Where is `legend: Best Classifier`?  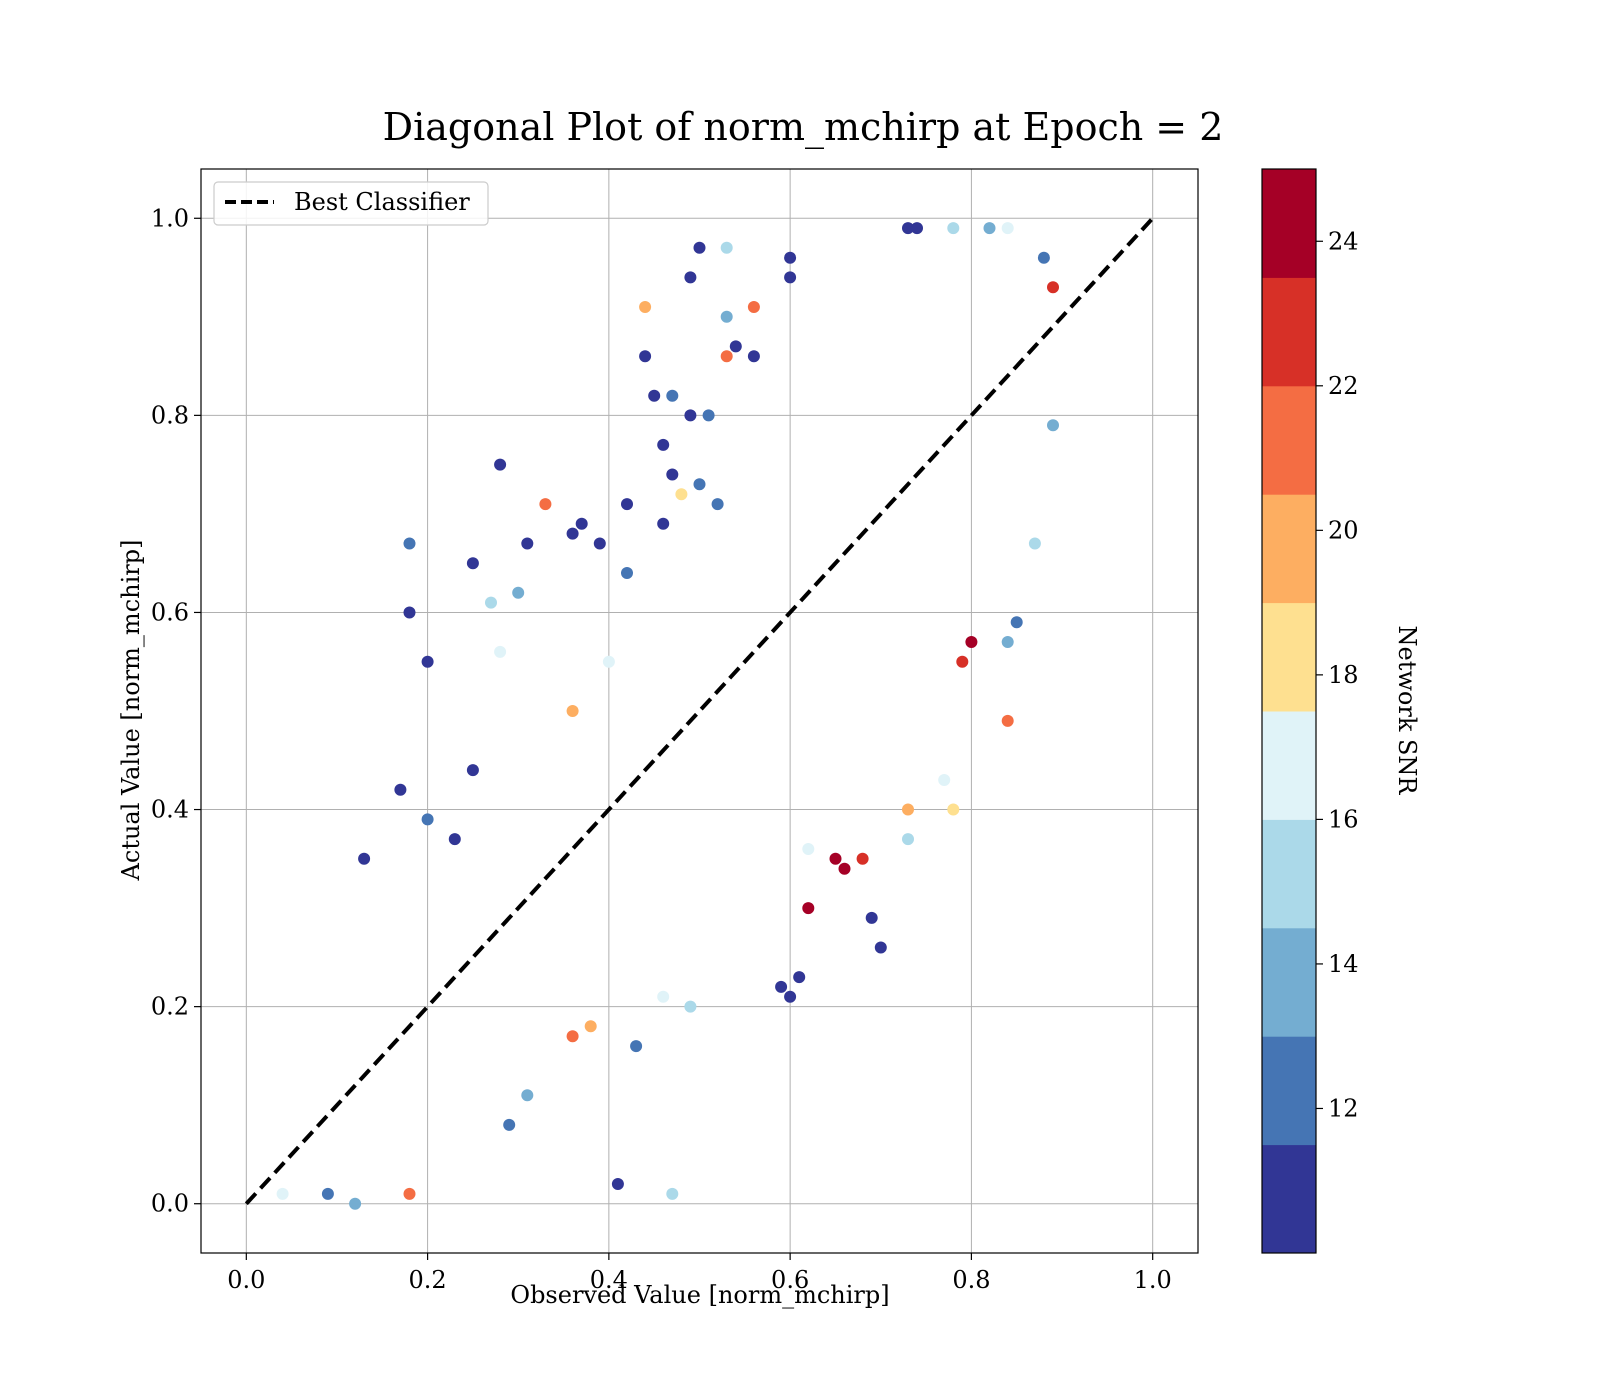 legend: Best Classifier is located at coordinates (351, 203).